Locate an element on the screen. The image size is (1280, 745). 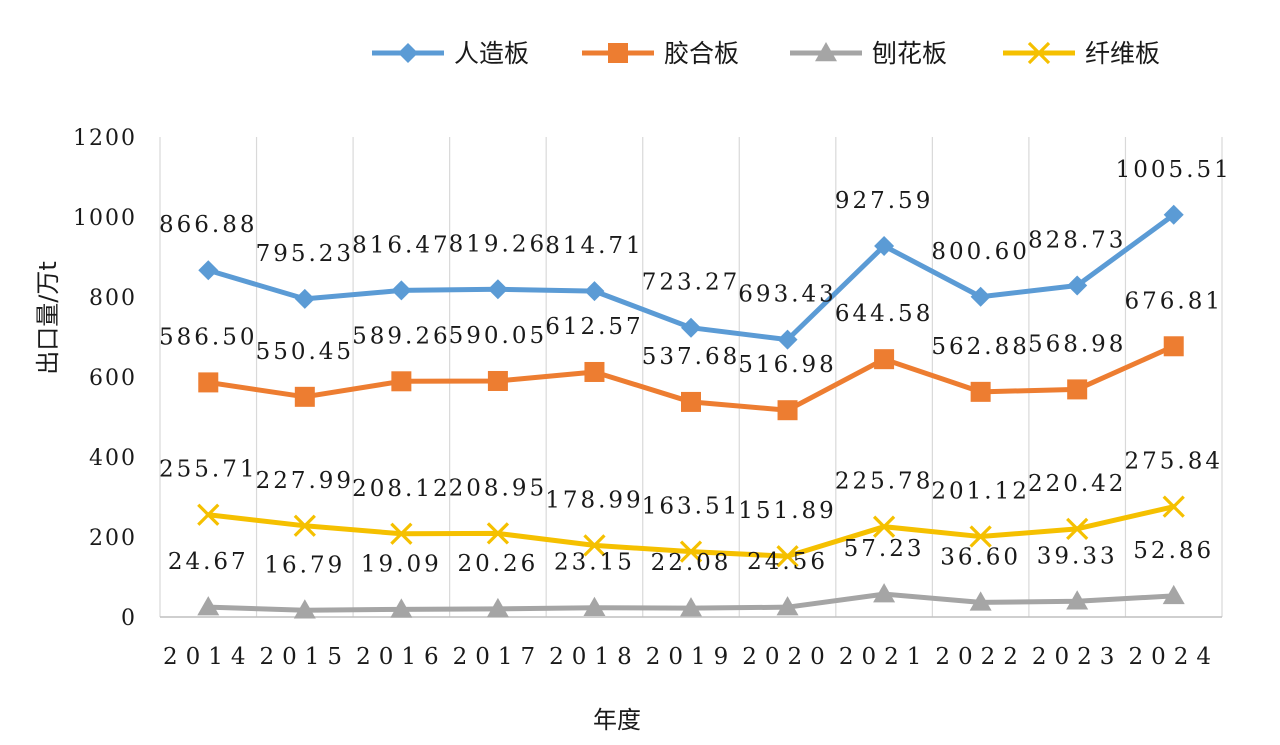
data-label: 23.15 is located at coordinates (594, 563).